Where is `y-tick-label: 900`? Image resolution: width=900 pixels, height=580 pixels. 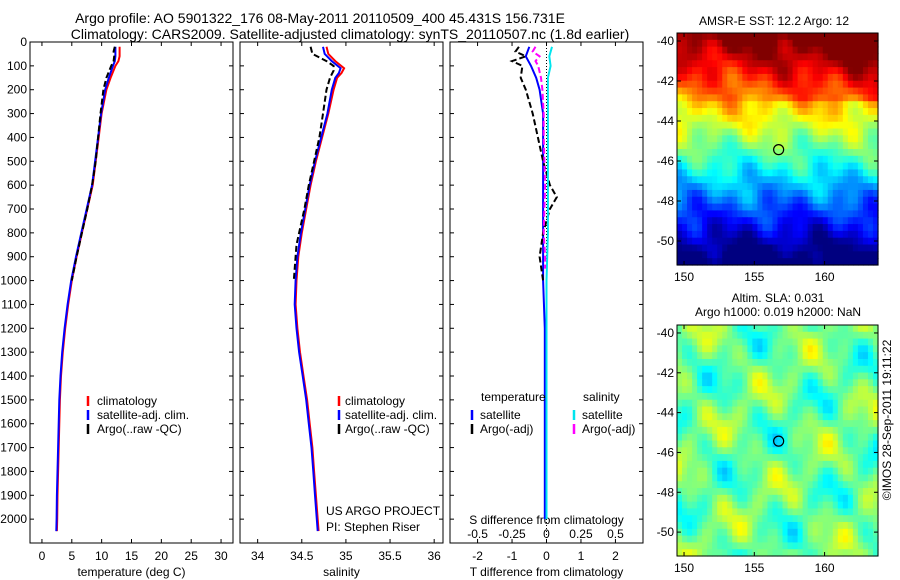
y-tick-label: 900 is located at coordinates (17, 257).